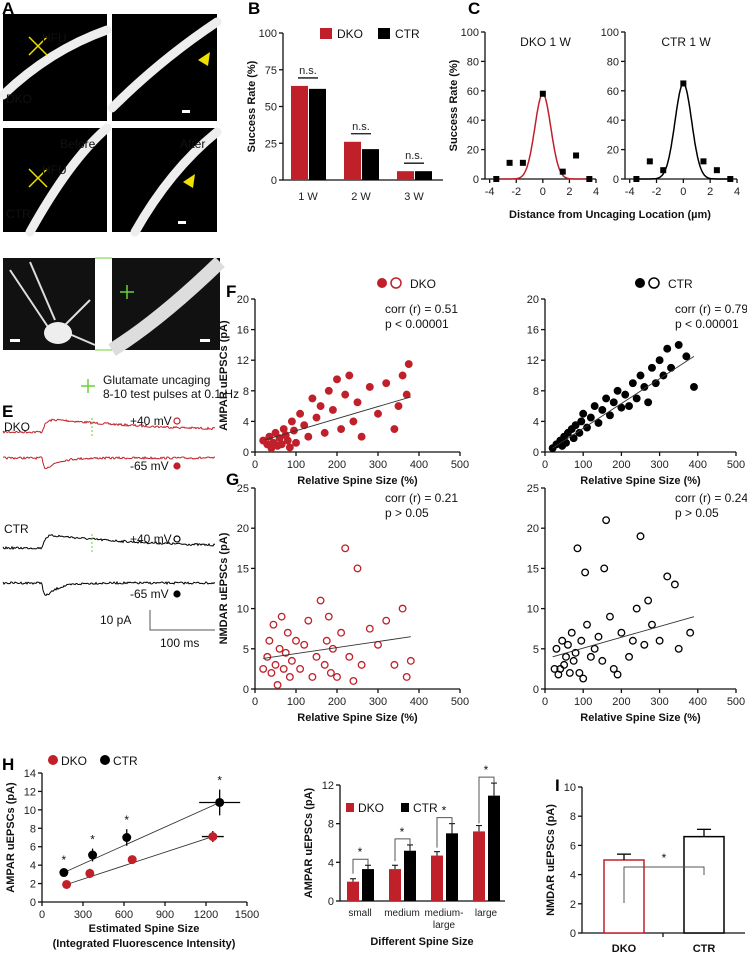 This screenshot has width=747, height=956. What do you see at coordinates (533, 569) in the screenshot?
I see `y-tick-label: 15` at bounding box center [533, 569].